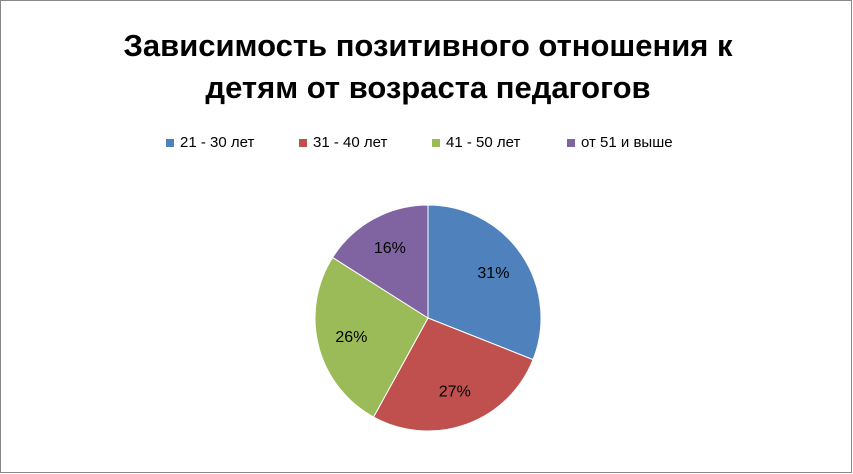  Describe the element at coordinates (627, 142) in the screenshot. I see `legend-label: от 51 и выше` at that location.